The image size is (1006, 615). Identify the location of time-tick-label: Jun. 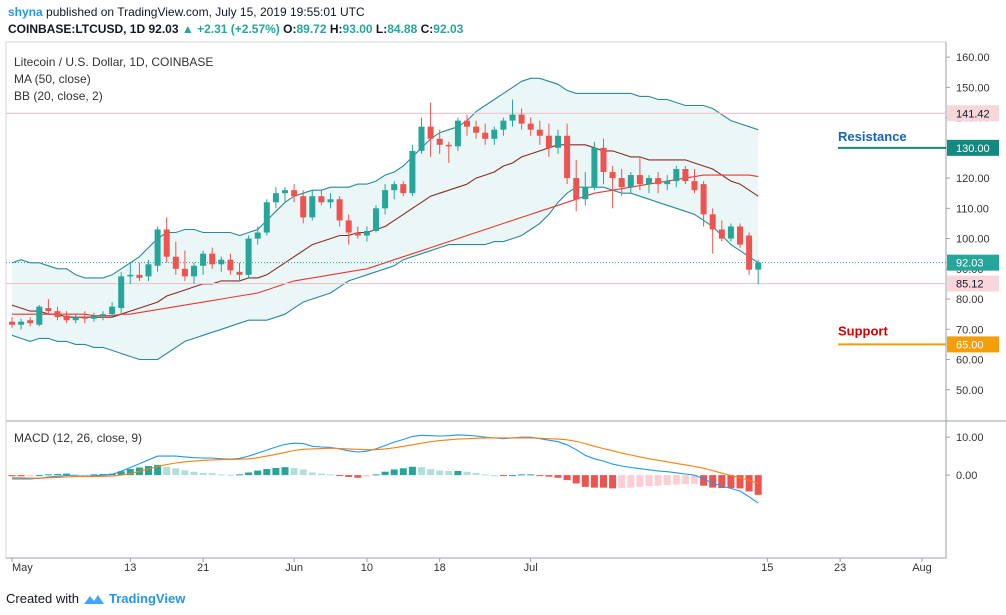
(294, 568).